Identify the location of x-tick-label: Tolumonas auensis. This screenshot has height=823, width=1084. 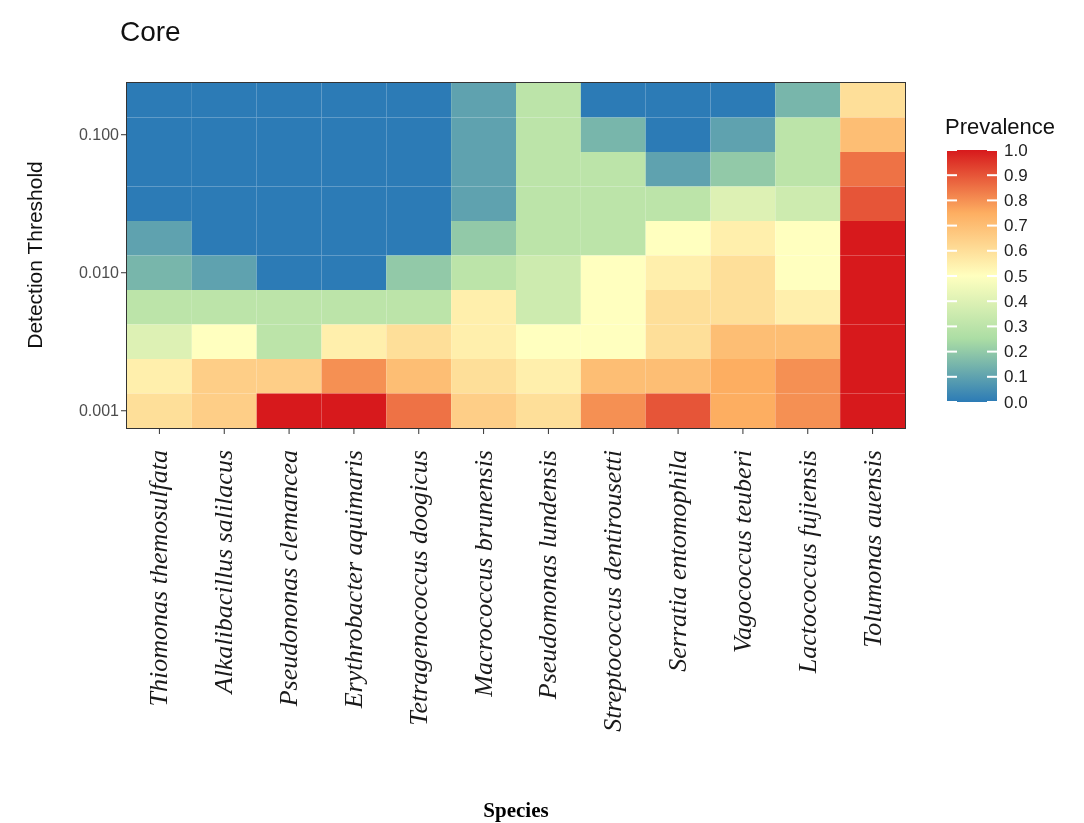
(872, 549).